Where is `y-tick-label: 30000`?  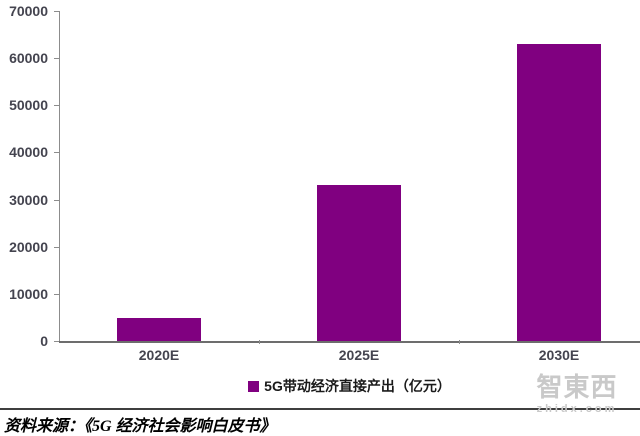
y-tick-label: 30000 is located at coordinates (28, 199).